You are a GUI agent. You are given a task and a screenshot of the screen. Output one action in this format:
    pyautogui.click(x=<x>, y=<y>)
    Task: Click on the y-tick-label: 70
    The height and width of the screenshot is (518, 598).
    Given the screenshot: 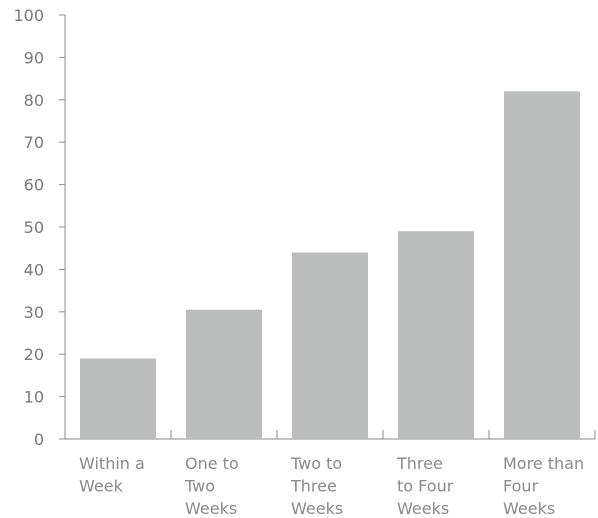 What is the action you would take?
    pyautogui.click(x=34, y=142)
    